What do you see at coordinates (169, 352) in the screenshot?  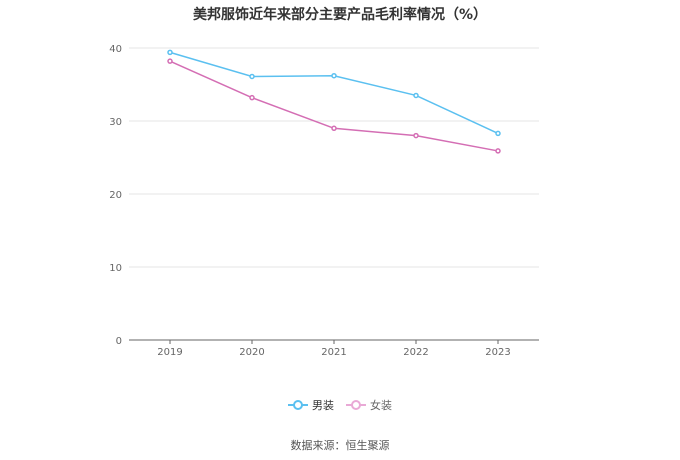 I see `x-tick-label: 2019` at bounding box center [169, 352].